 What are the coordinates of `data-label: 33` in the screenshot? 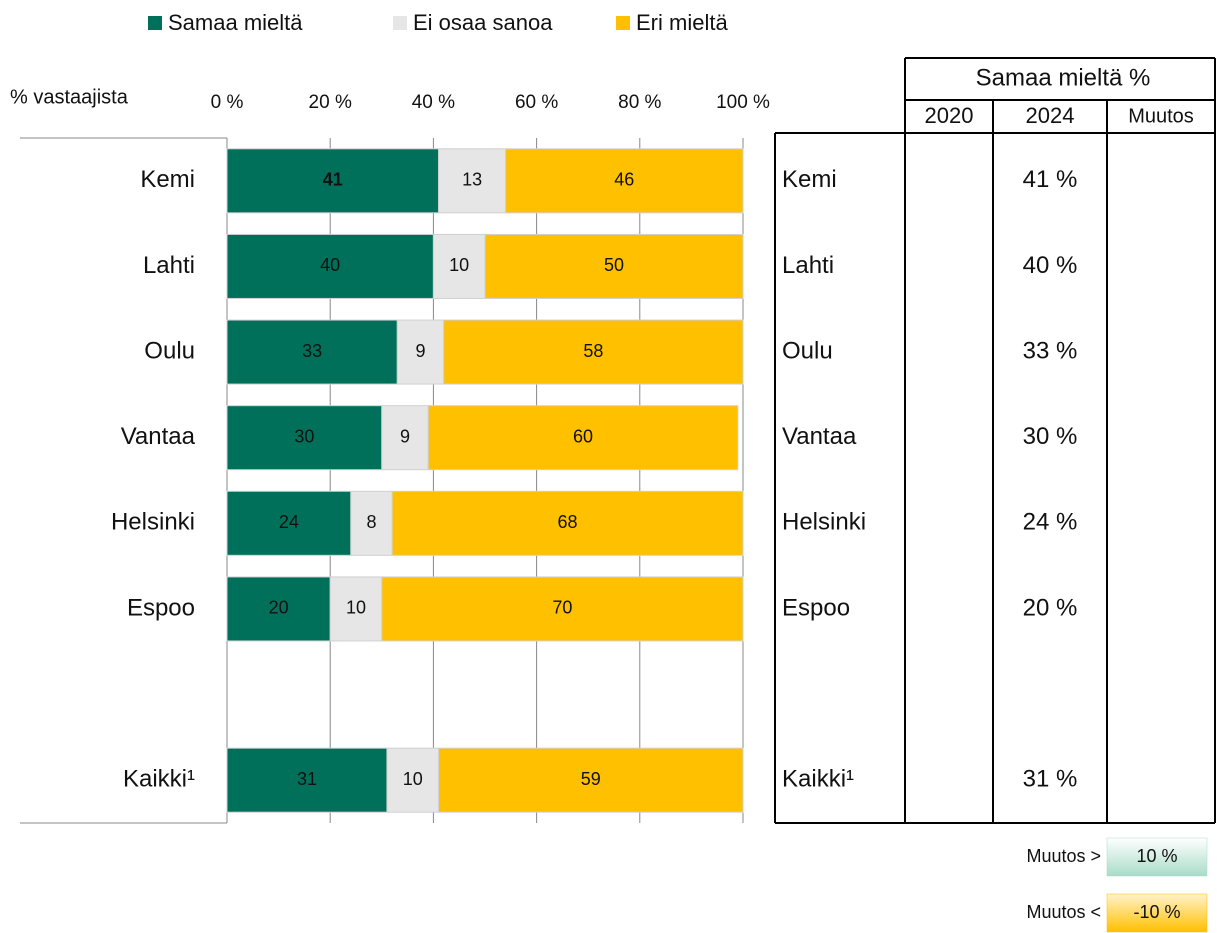 It's located at (312, 351).